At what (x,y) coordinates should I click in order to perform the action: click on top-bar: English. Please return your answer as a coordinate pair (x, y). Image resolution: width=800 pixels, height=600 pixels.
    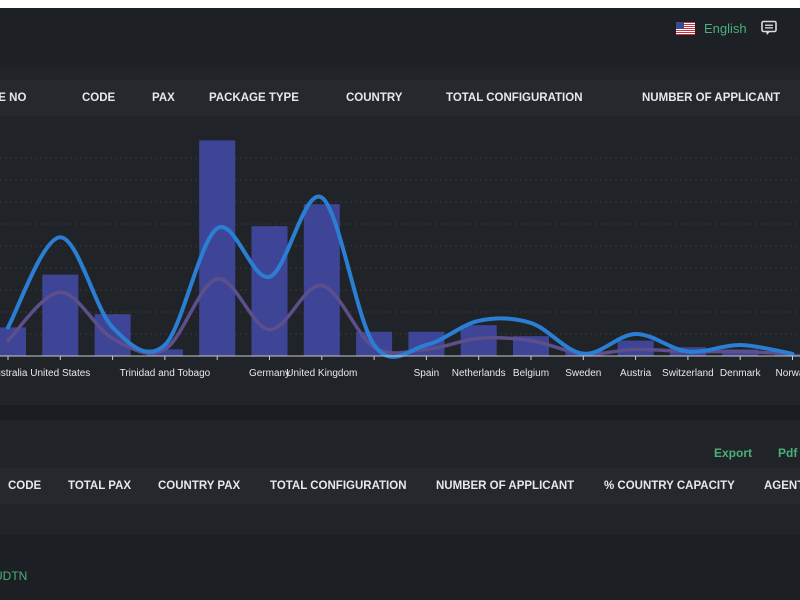
    Looking at the image, I should click on (400, 36).